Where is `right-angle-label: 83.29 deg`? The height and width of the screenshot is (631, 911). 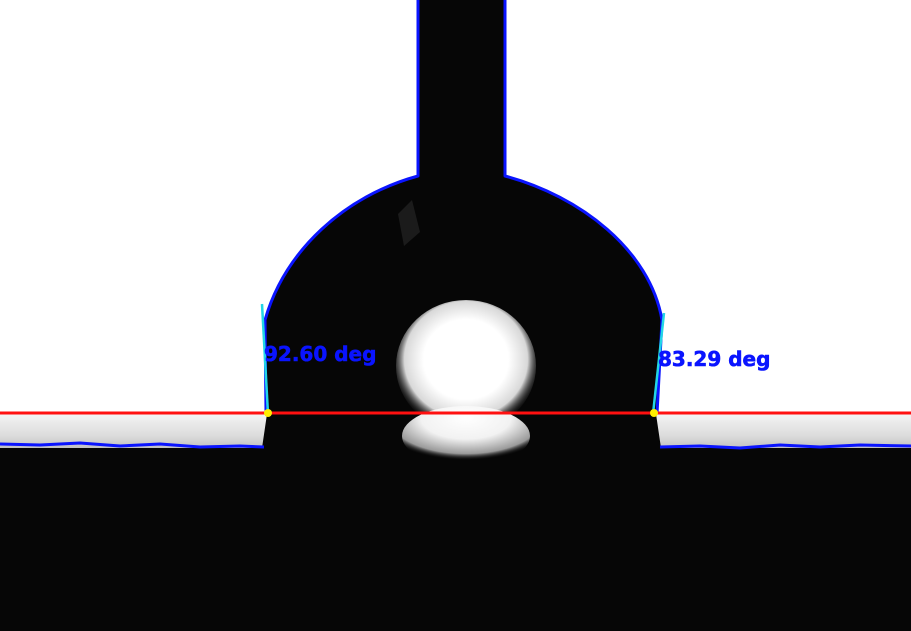
right-angle-label: 83.29 deg is located at coordinates (714, 359).